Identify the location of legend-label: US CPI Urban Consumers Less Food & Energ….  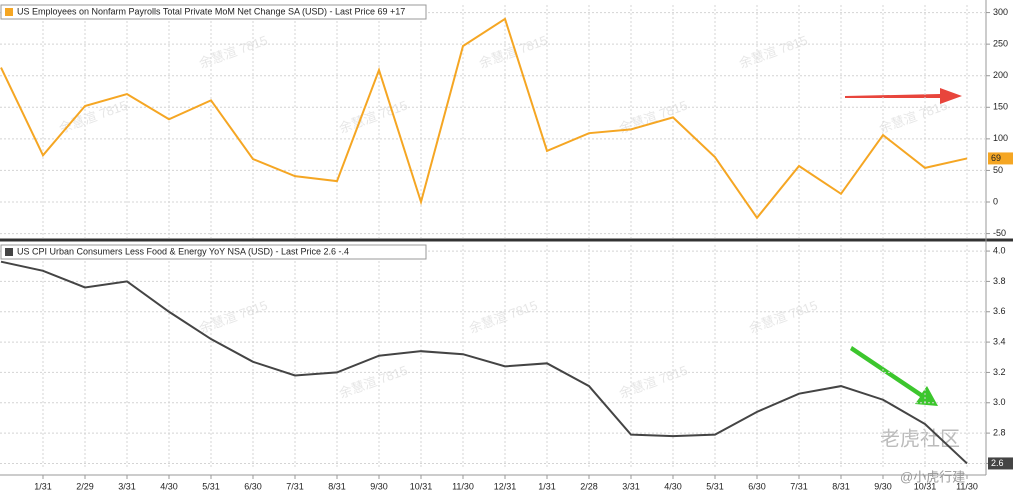
(183, 251).